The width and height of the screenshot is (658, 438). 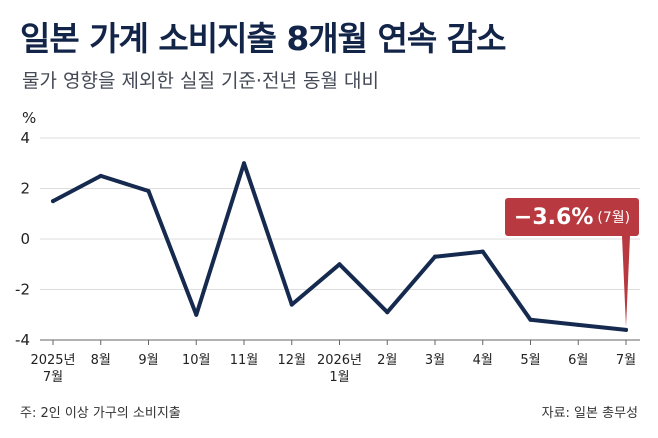 I want to click on x-tick-label: 3월, so click(x=435, y=360).